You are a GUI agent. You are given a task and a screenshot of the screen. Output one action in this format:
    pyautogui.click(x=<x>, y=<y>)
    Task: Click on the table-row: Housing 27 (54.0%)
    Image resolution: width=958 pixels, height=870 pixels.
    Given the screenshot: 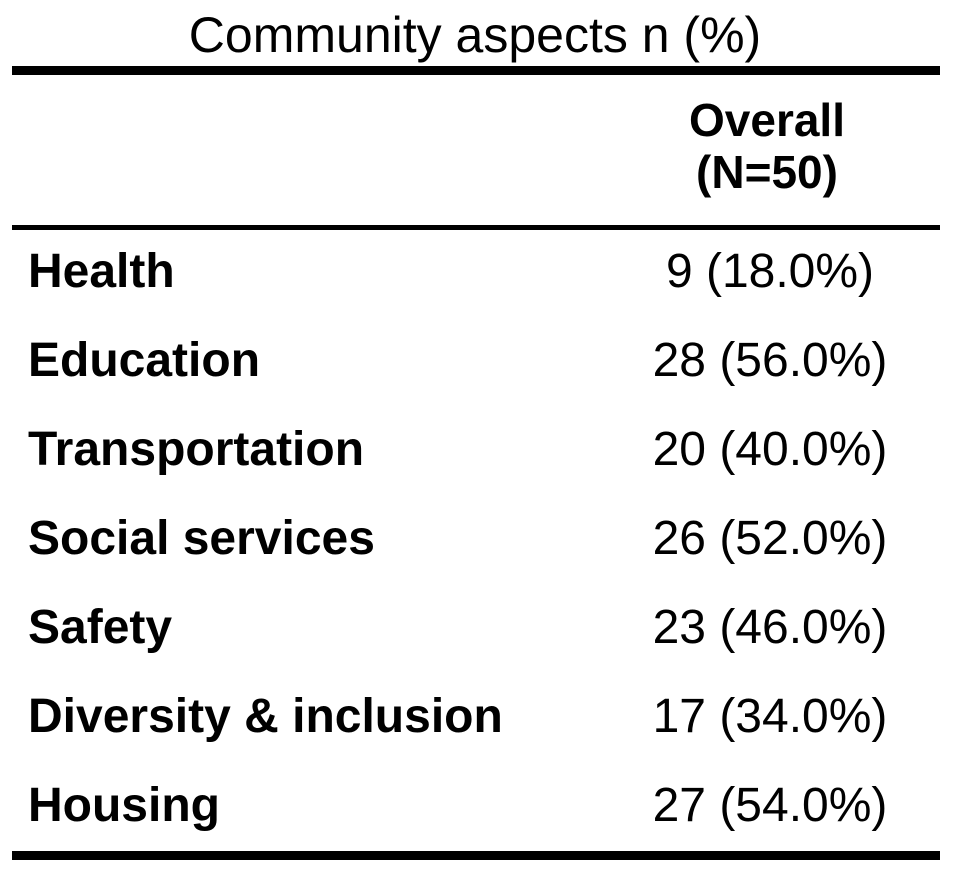 What is the action you would take?
    pyautogui.click(x=479, y=808)
    